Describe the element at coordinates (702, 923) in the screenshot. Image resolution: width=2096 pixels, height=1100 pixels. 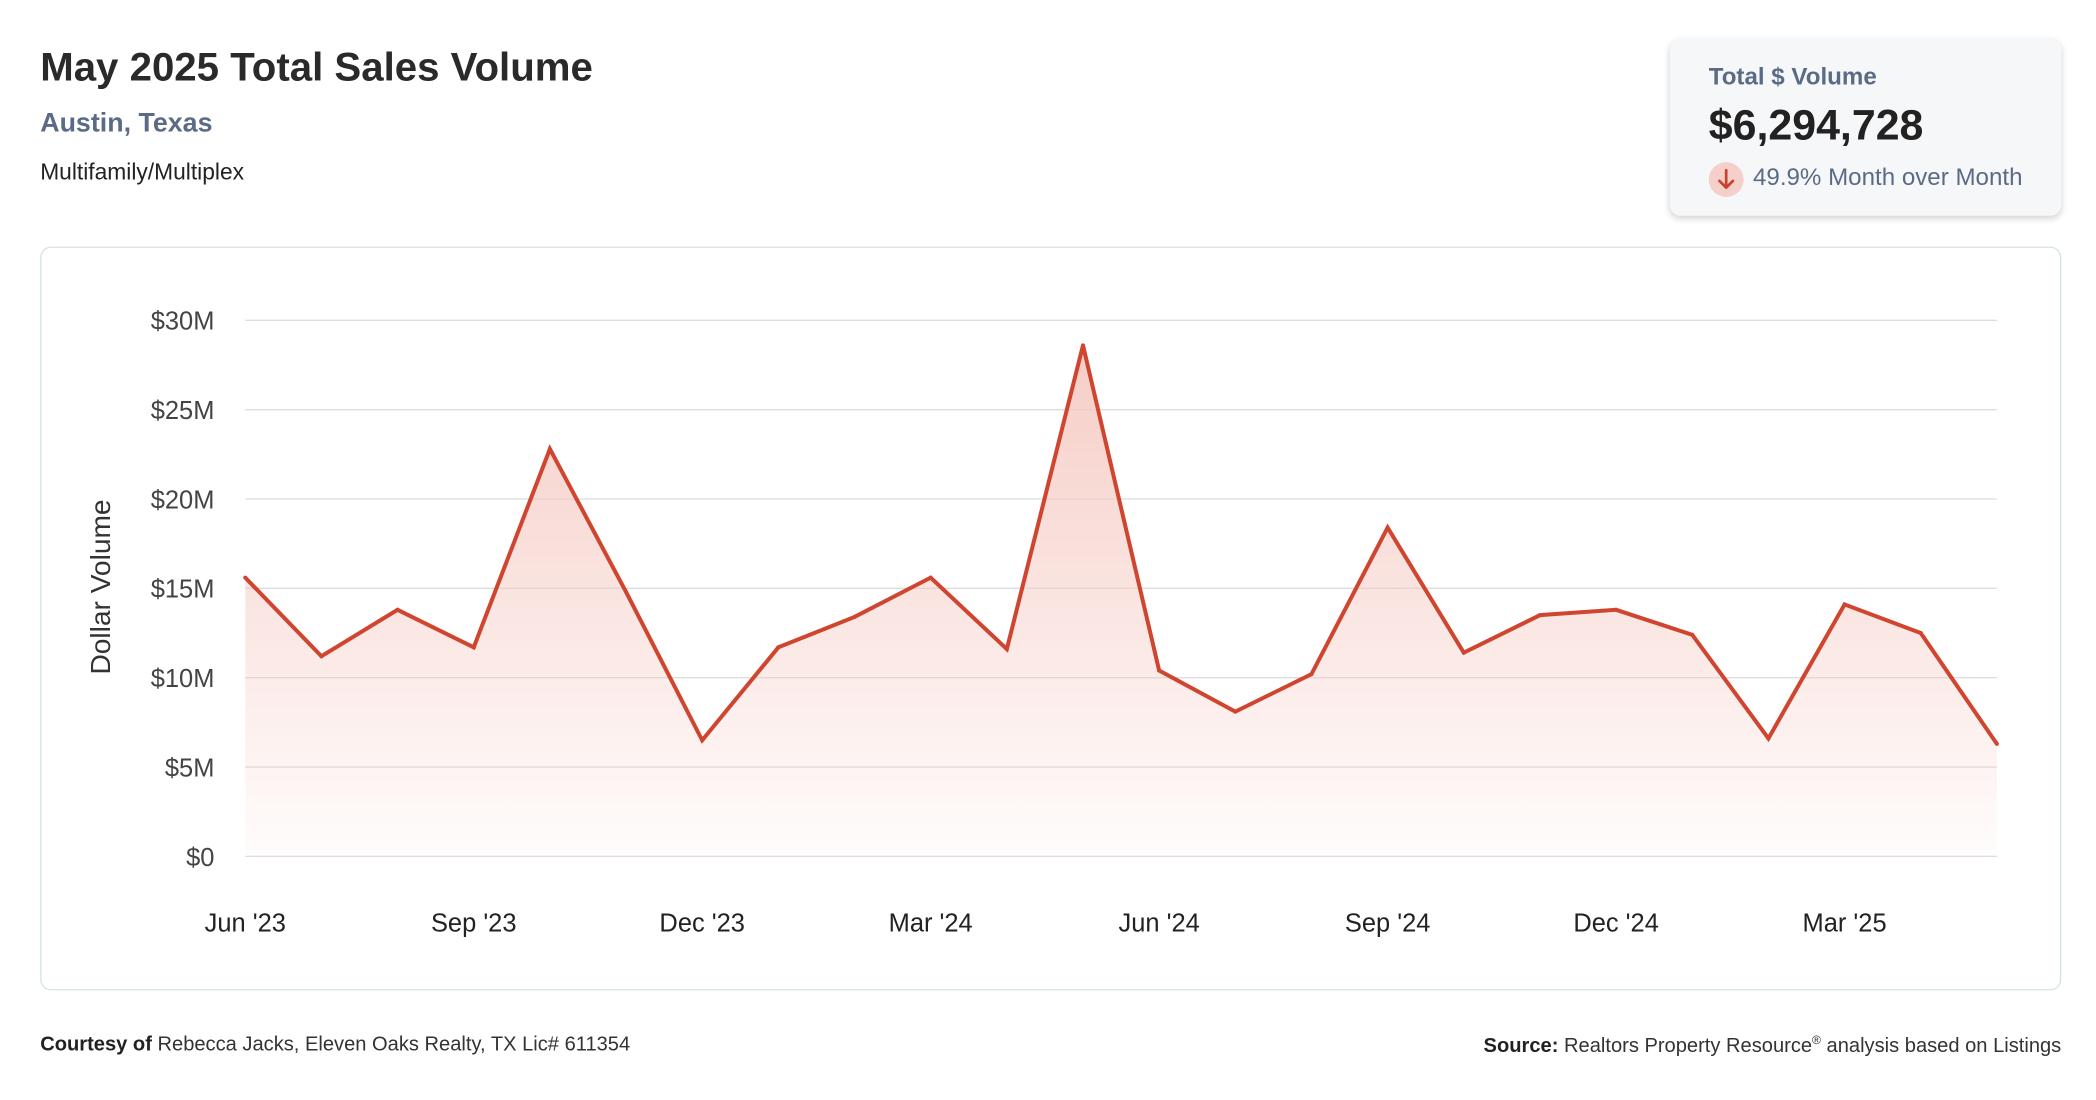
I see `x-tick-label: Dec '23` at that location.